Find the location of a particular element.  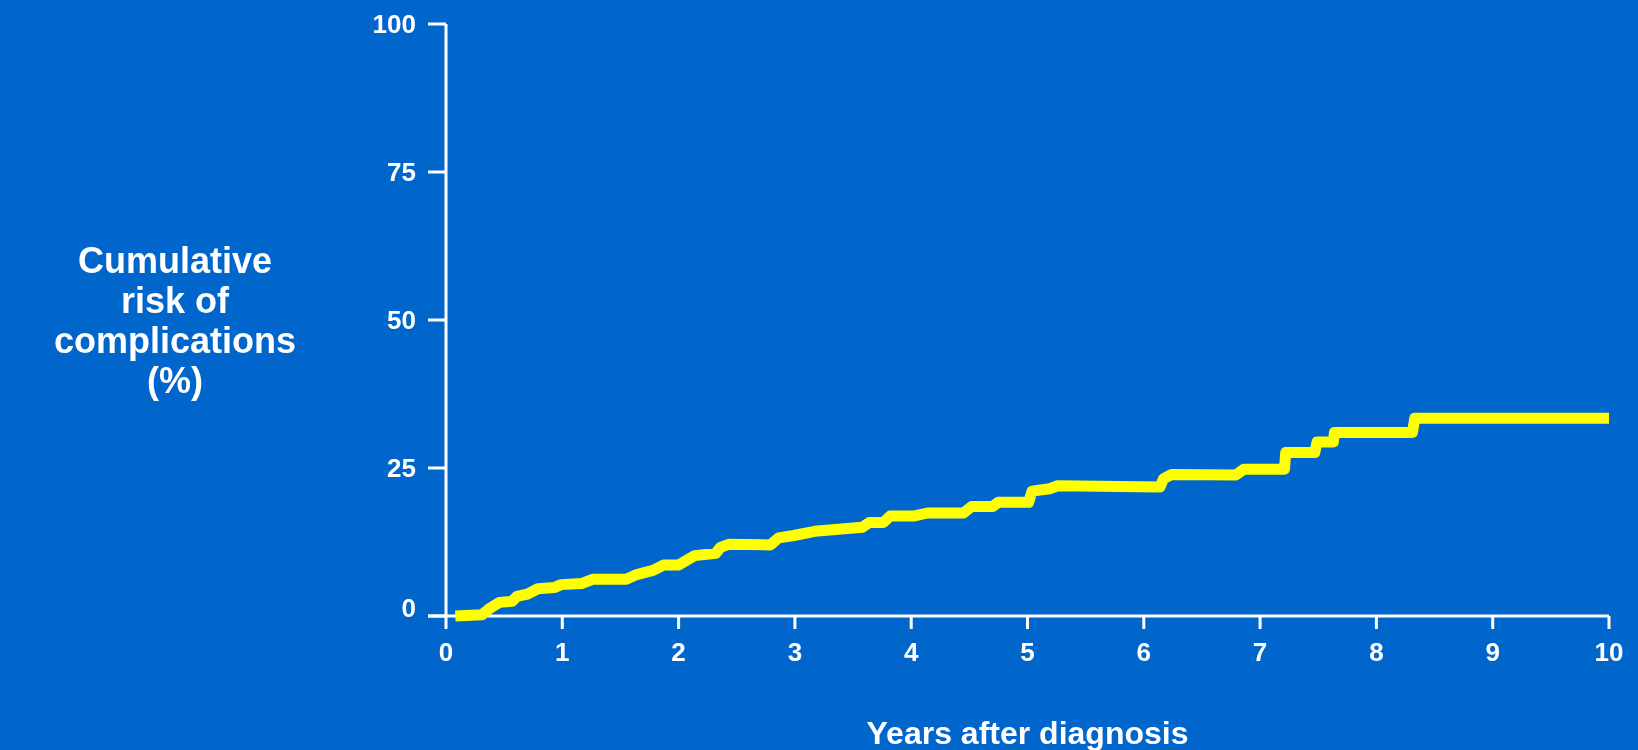

x-tick-label: 2 is located at coordinates (678, 652).